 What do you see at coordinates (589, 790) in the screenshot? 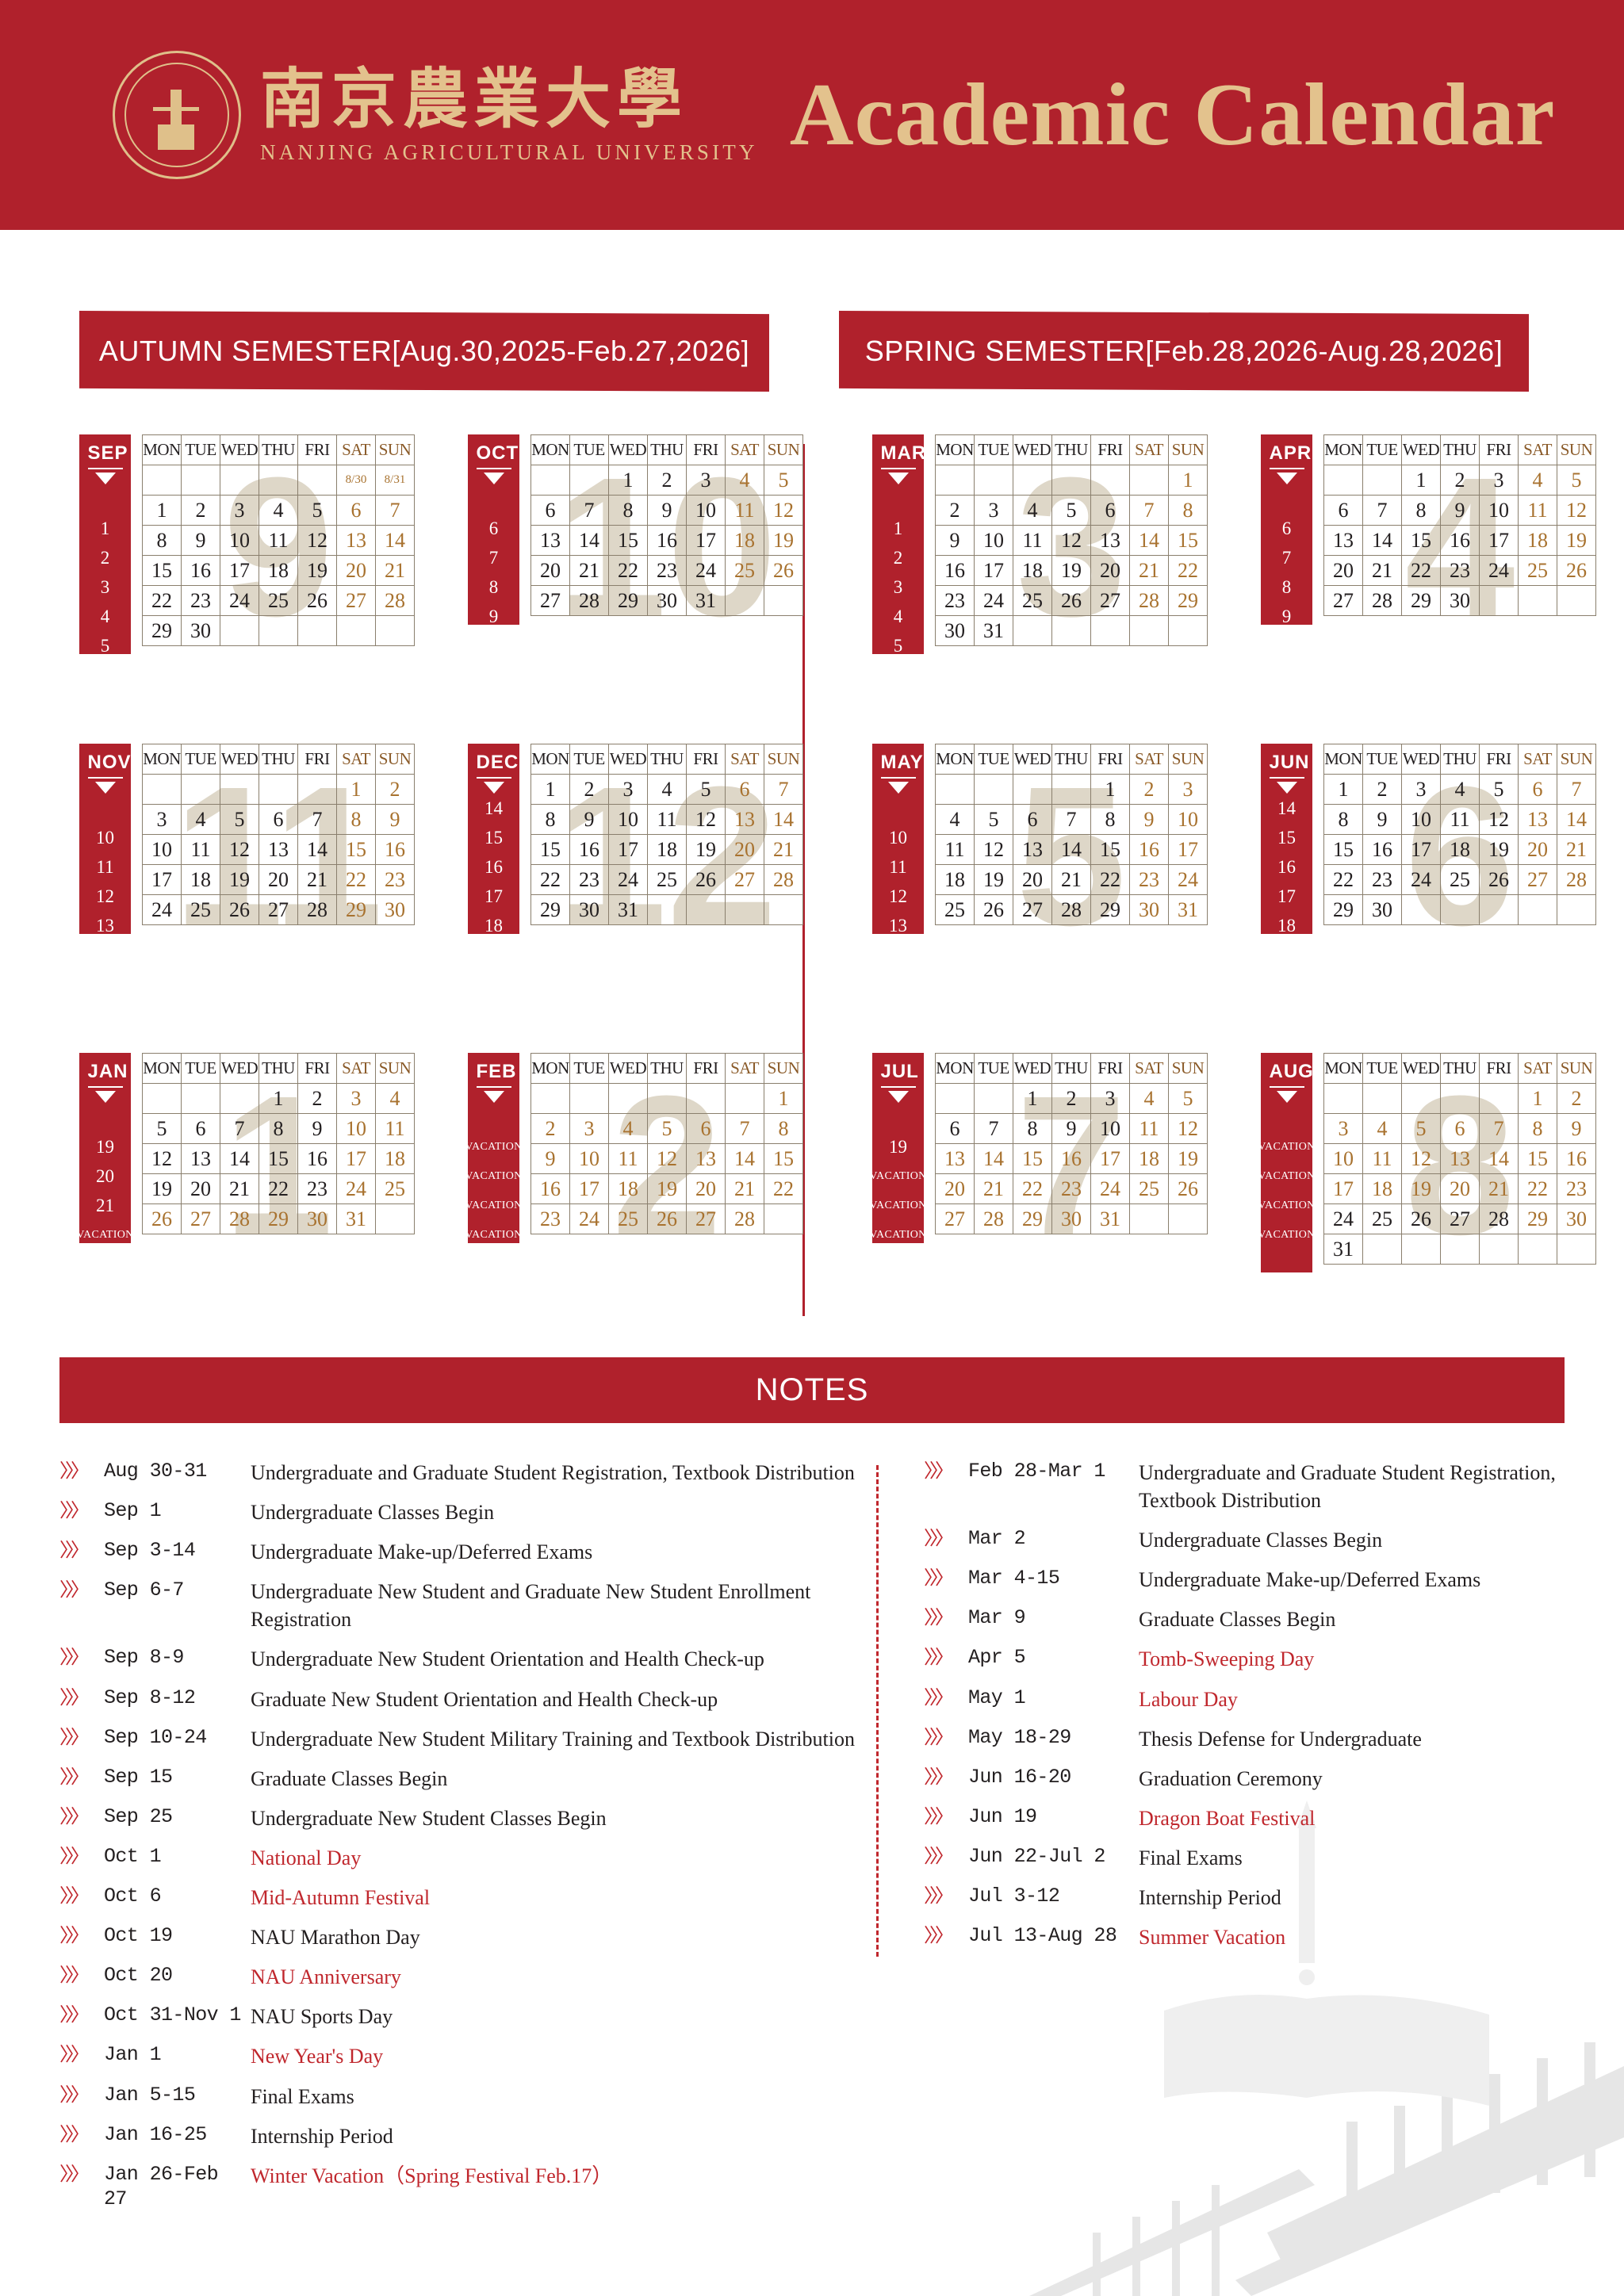
I see `day-cell: 2` at bounding box center [589, 790].